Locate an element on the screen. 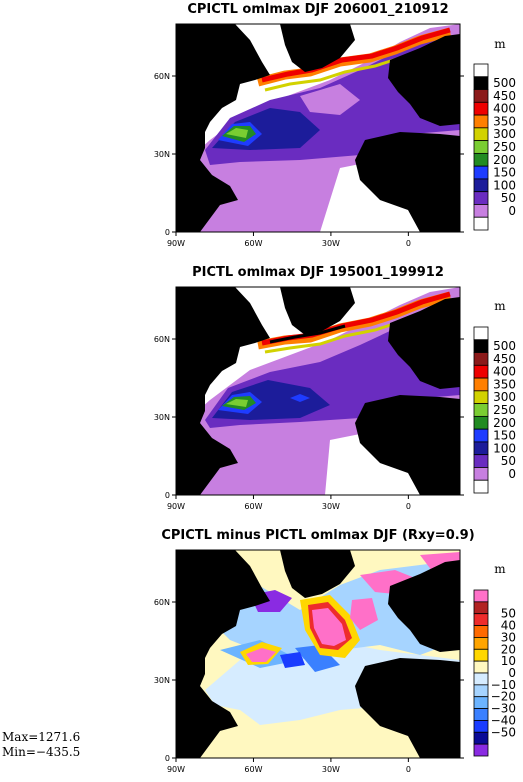 The image size is (523, 782). panel-3-land-europe is located at coordinates (424, 606).